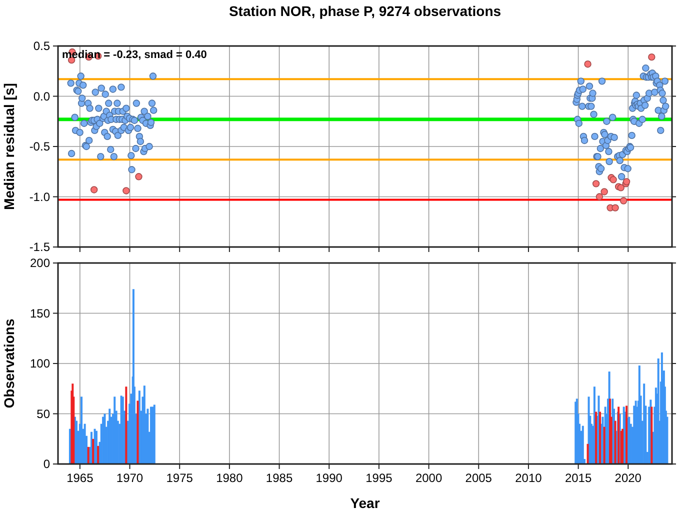  What do you see at coordinates (428, 478) in the screenshot?
I see `x-tick-label: 2000` at bounding box center [428, 478].